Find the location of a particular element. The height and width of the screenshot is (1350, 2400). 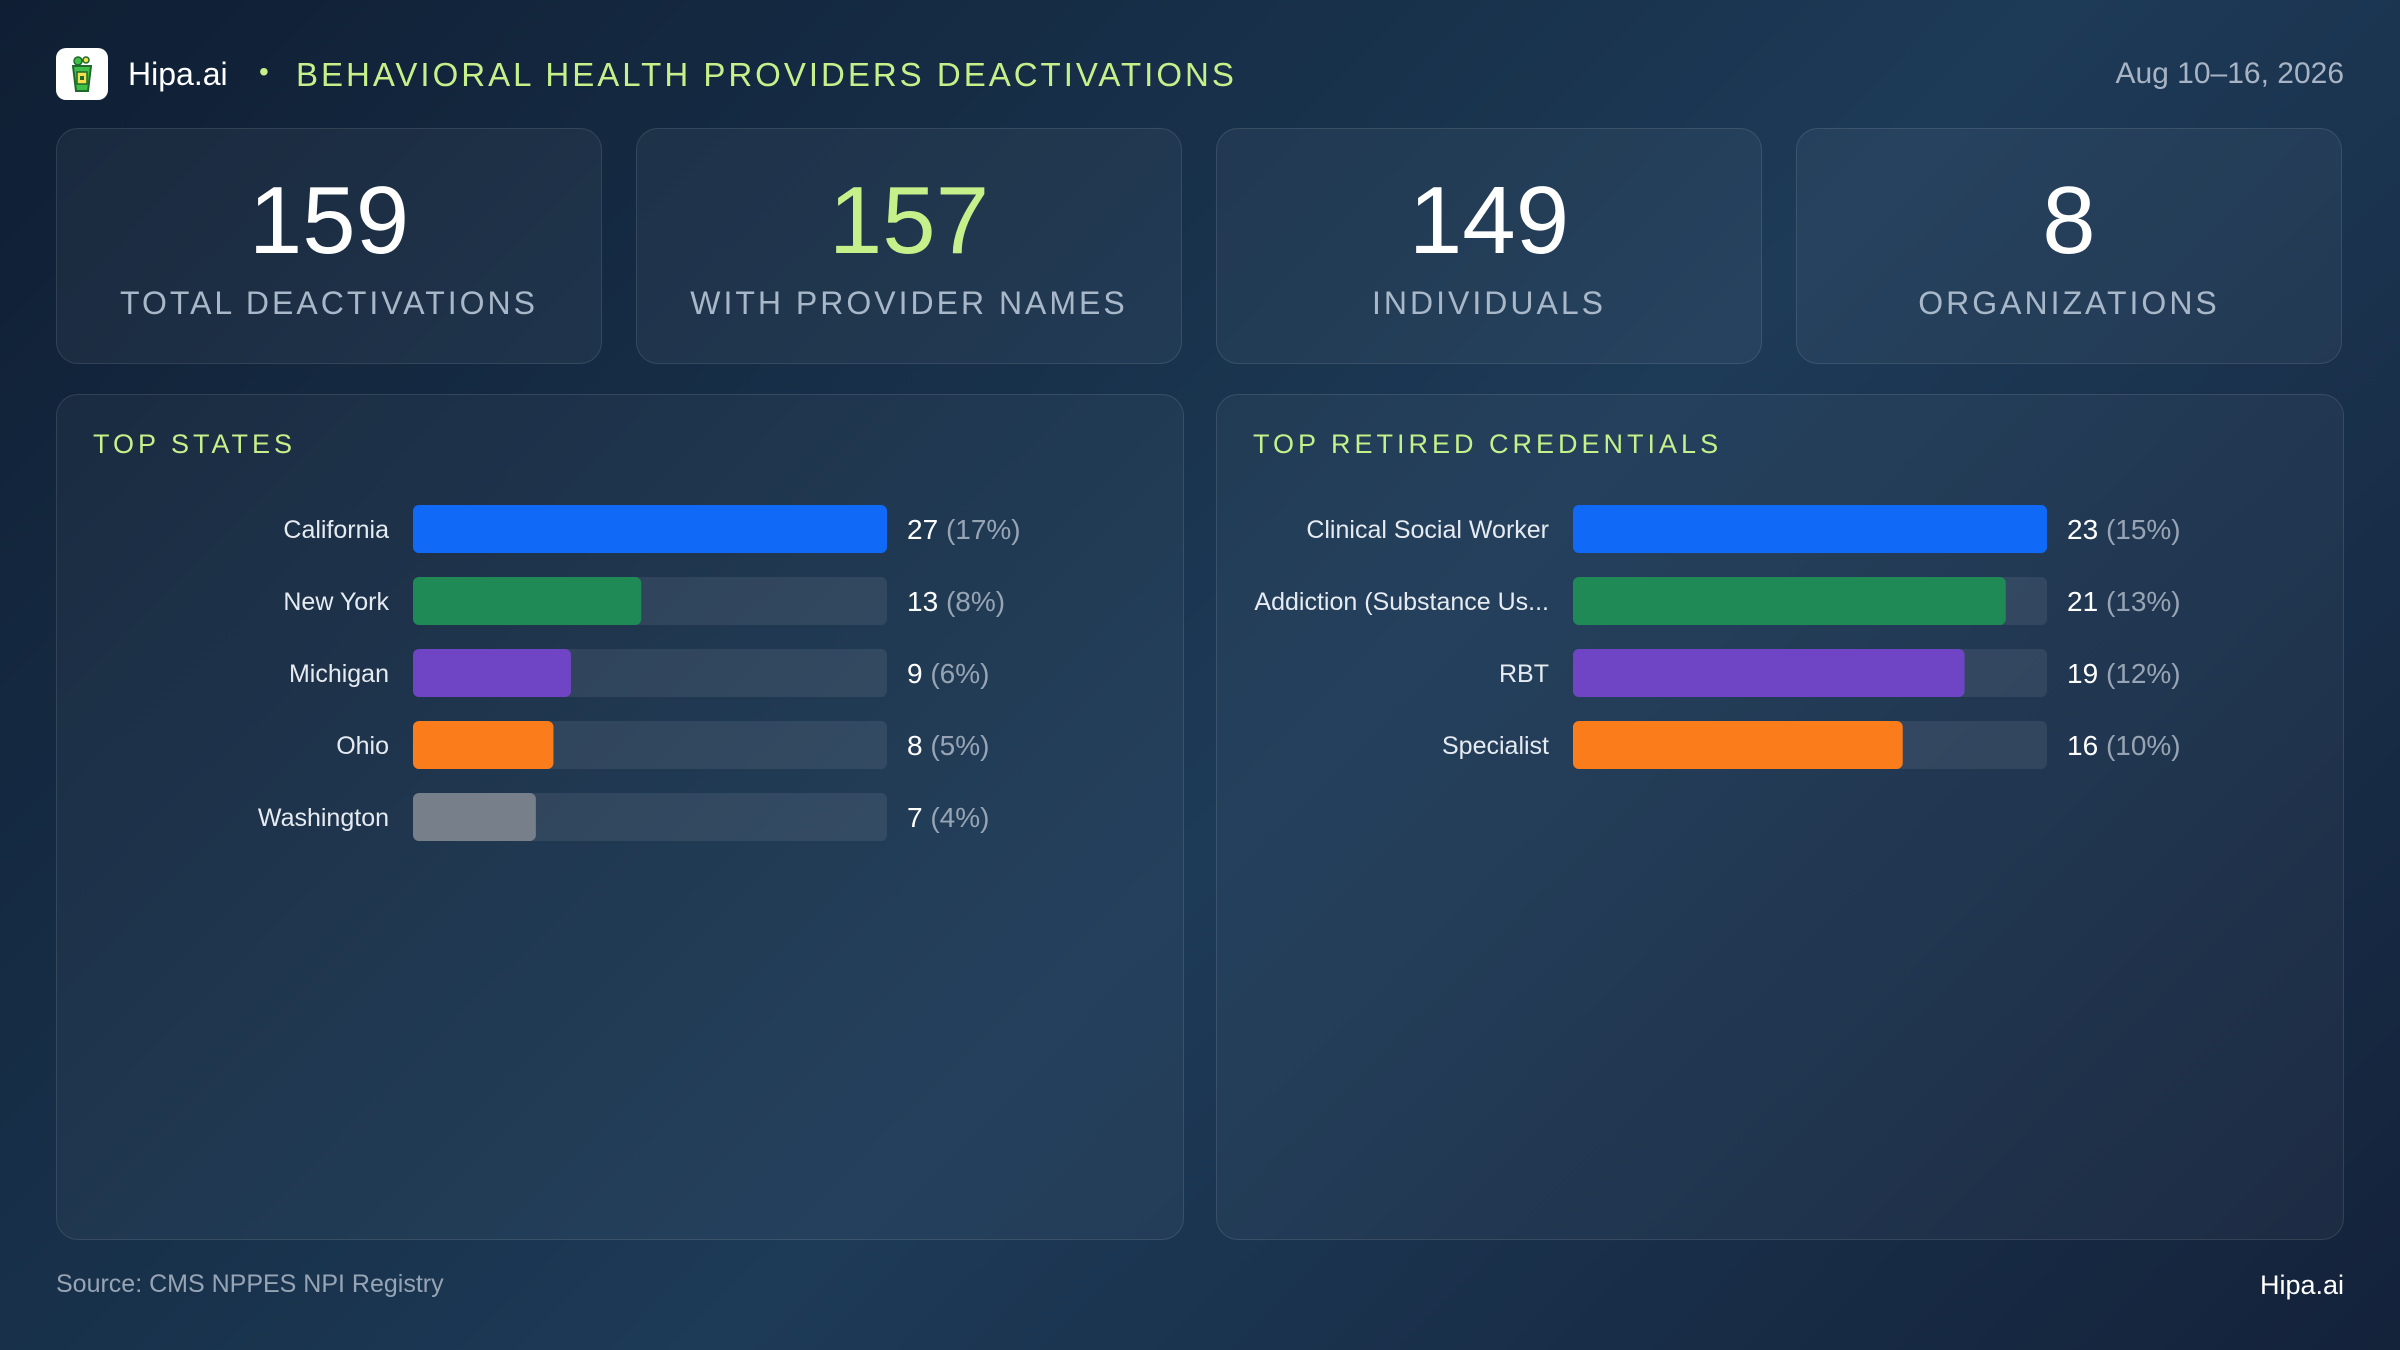

kpi-card-total-deactivations: 159 TOTAL DEACTIVATIONS is located at coordinates (329, 246).